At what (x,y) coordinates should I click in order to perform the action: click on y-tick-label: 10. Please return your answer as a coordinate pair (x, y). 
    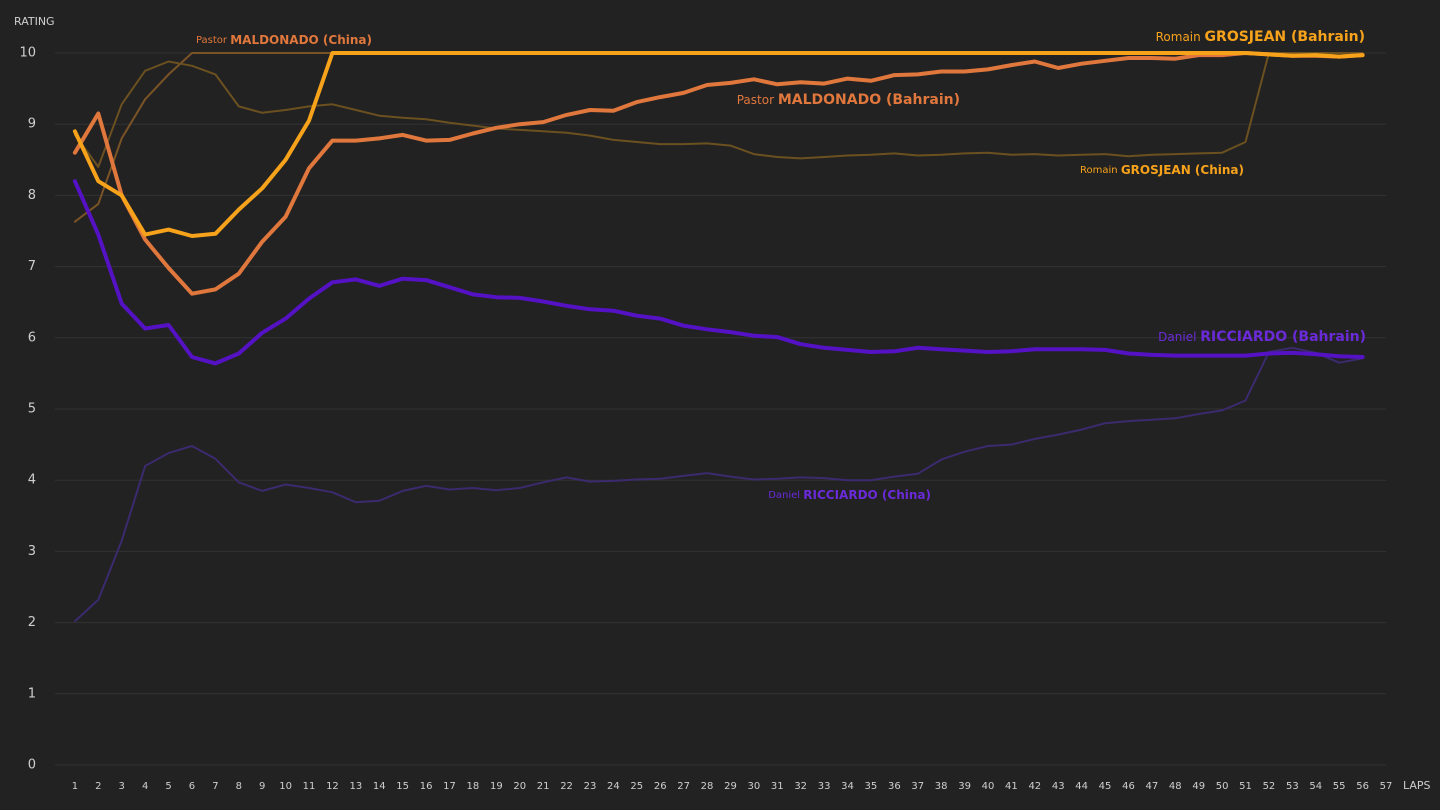
    Looking at the image, I should click on (27, 53).